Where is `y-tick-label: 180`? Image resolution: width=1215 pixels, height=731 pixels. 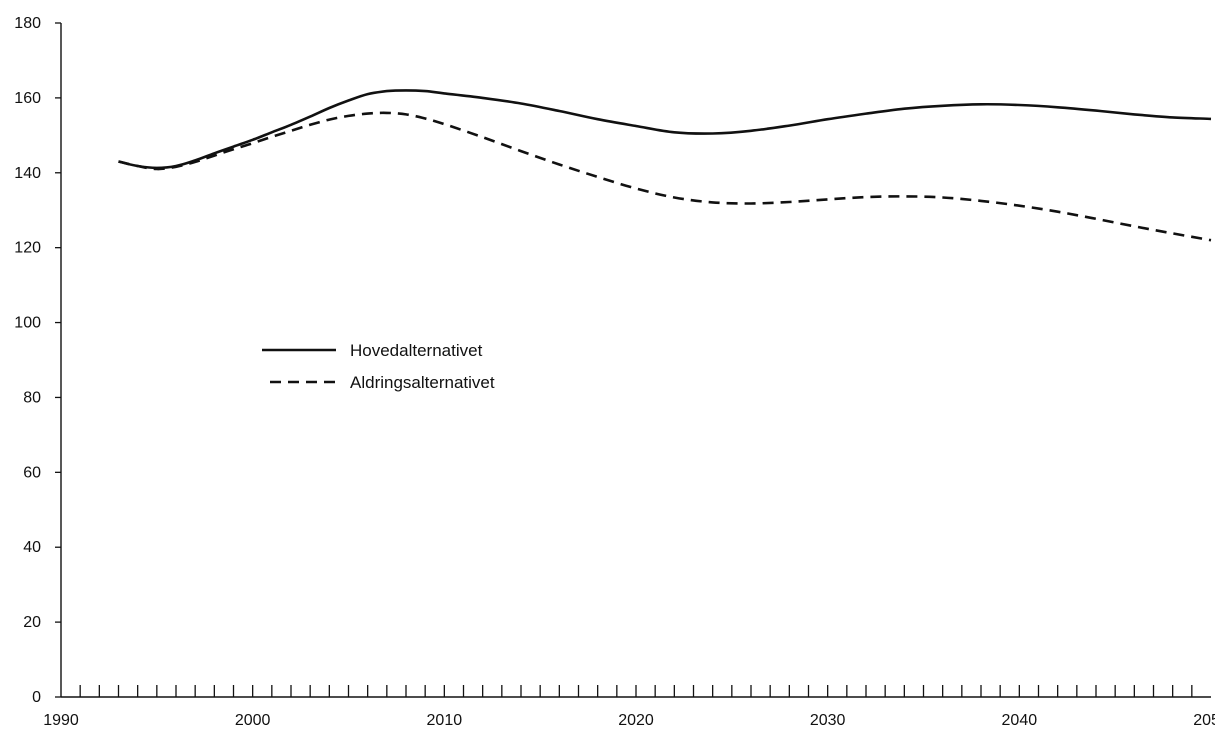
y-tick-label: 180 is located at coordinates (27, 23).